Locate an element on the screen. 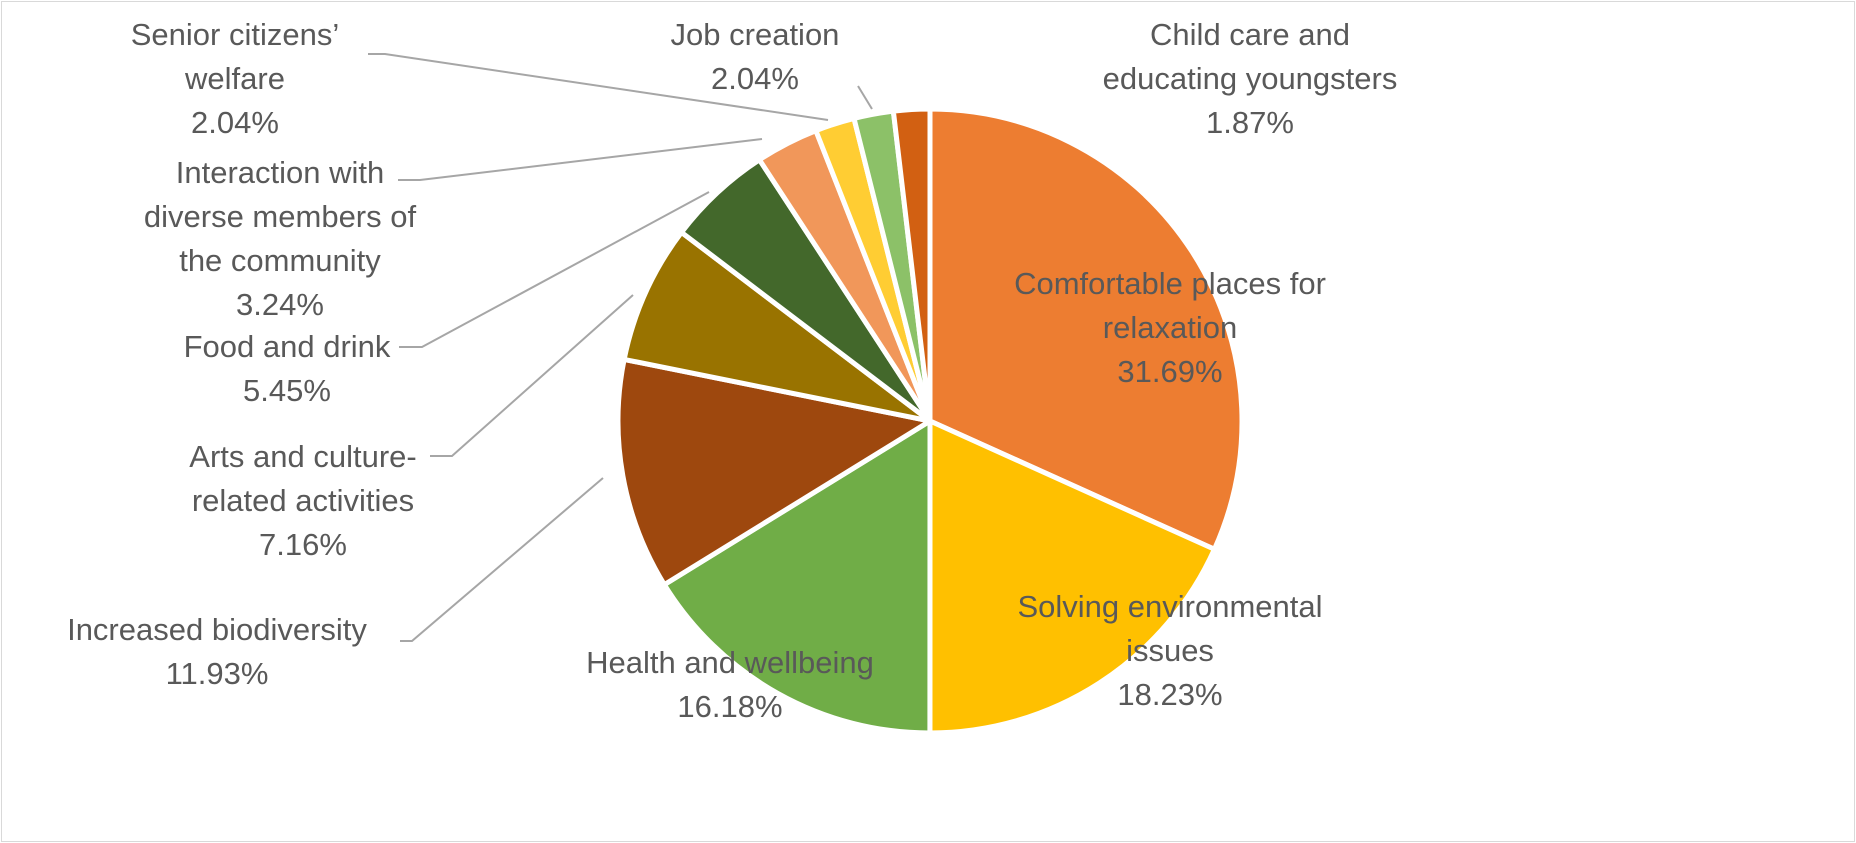 The height and width of the screenshot is (843, 1856). pie-slice-child-care-and-educating-youngsters is located at coordinates (911, 265).